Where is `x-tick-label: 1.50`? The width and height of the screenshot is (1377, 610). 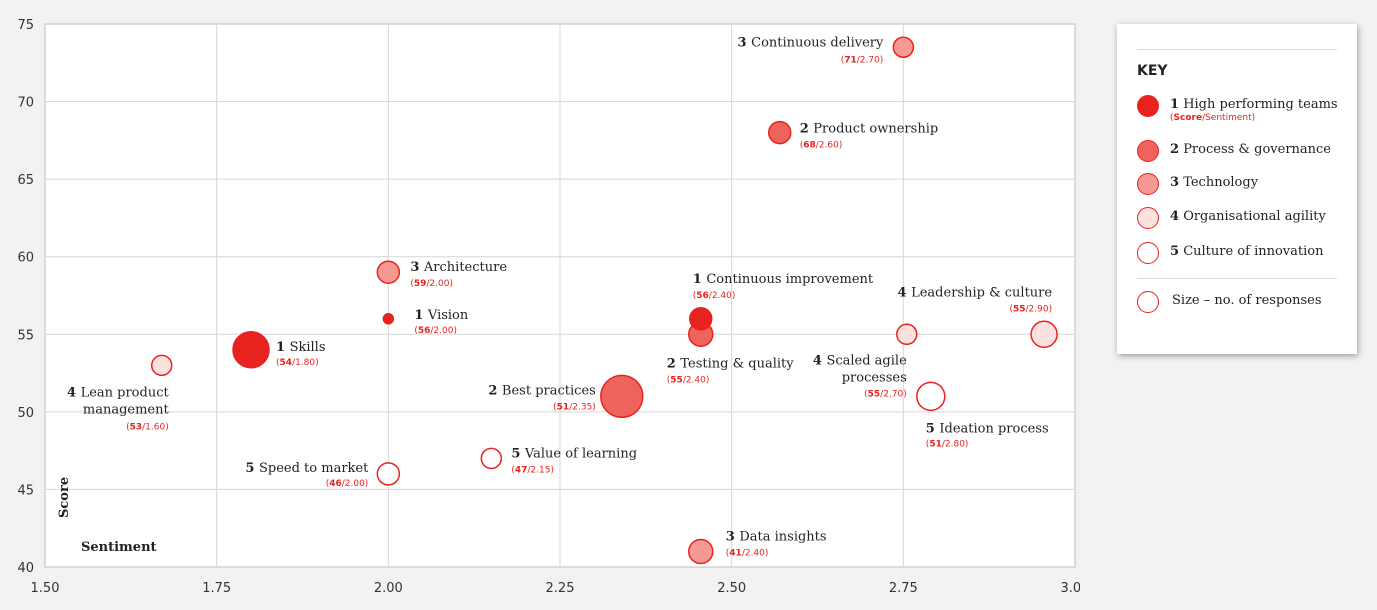
x-tick-label: 1.50 is located at coordinates (45, 588).